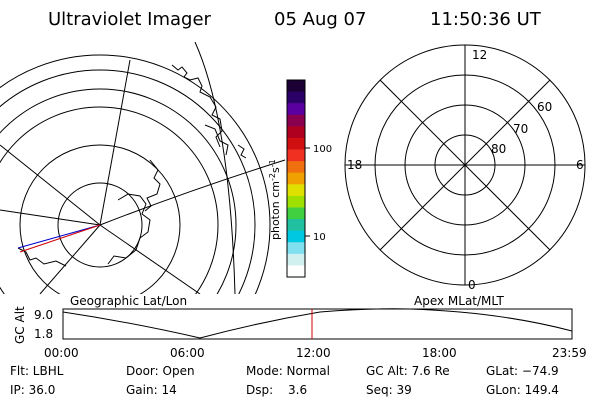  What do you see at coordinates (43, 315) in the screenshot?
I see `altitude-tick-top: 9.0` at bounding box center [43, 315].